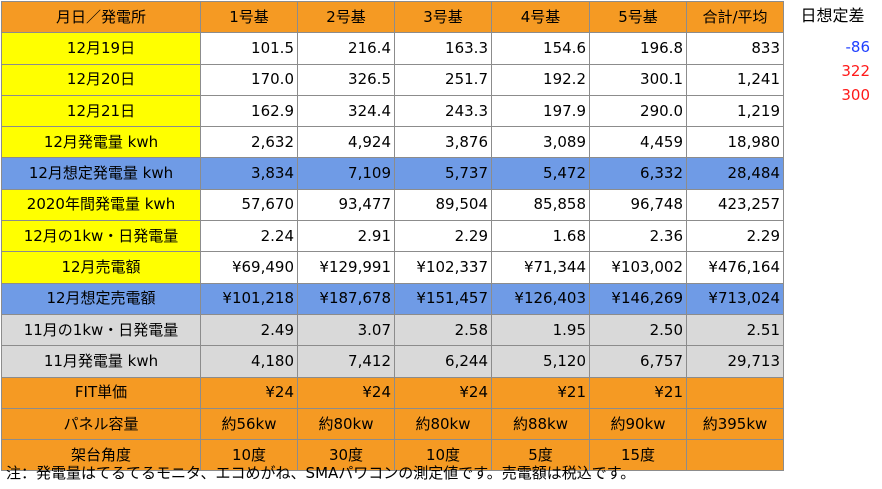  What do you see at coordinates (735, 205) in the screenshot?
I see `cell-total: 423,257` at bounding box center [735, 205].